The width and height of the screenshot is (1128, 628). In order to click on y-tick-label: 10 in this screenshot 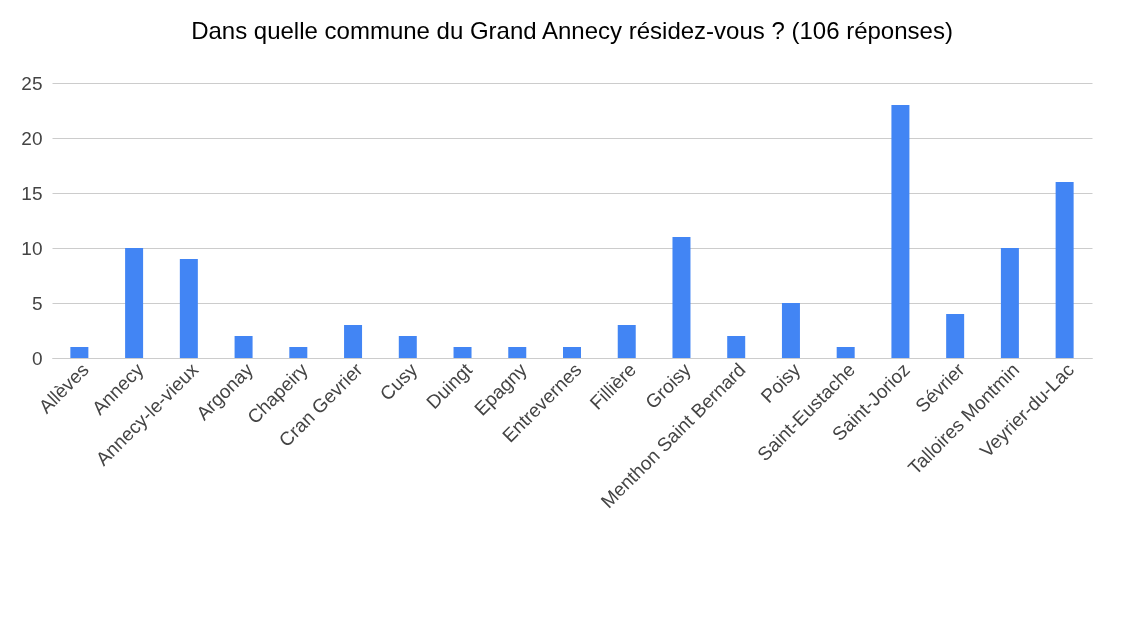, I will do `click(32, 248)`.